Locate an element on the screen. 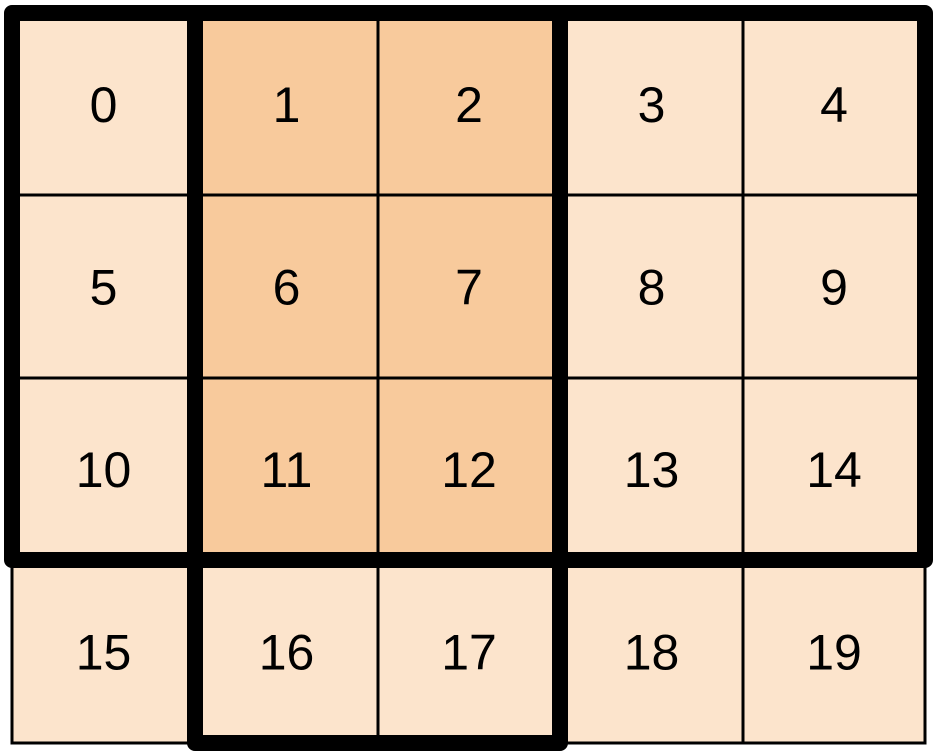 The height and width of the screenshot is (755, 939). cell-label: 15 is located at coordinates (104, 653).